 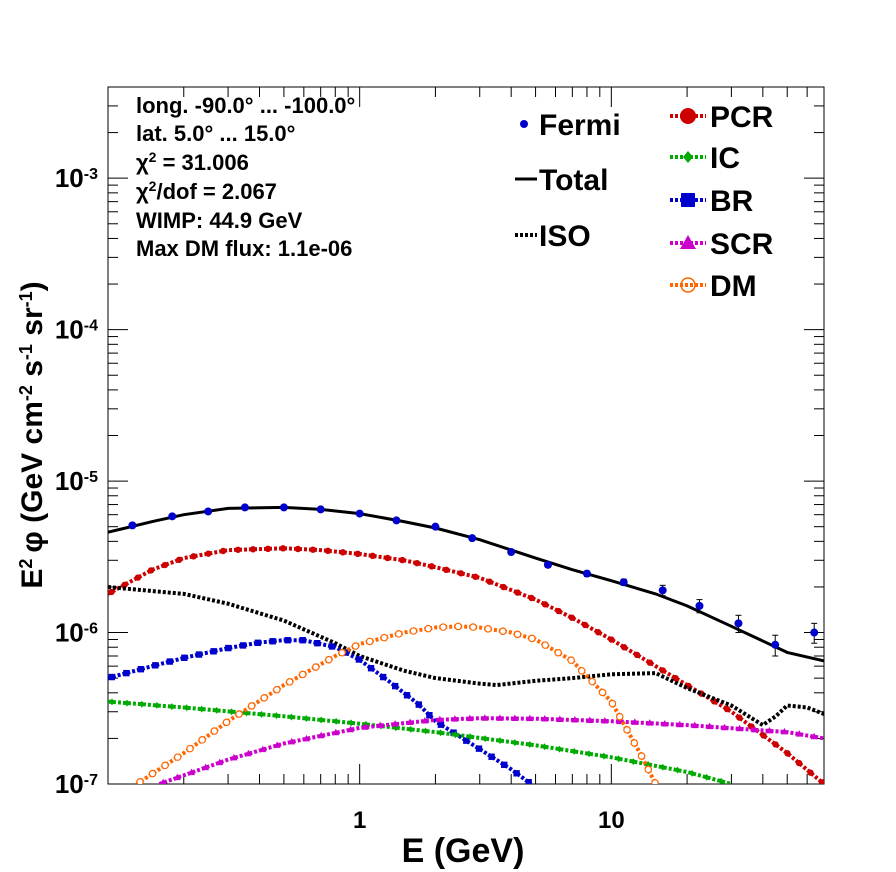 I want to click on legend-scr-label: SCR, so click(x=742, y=244).